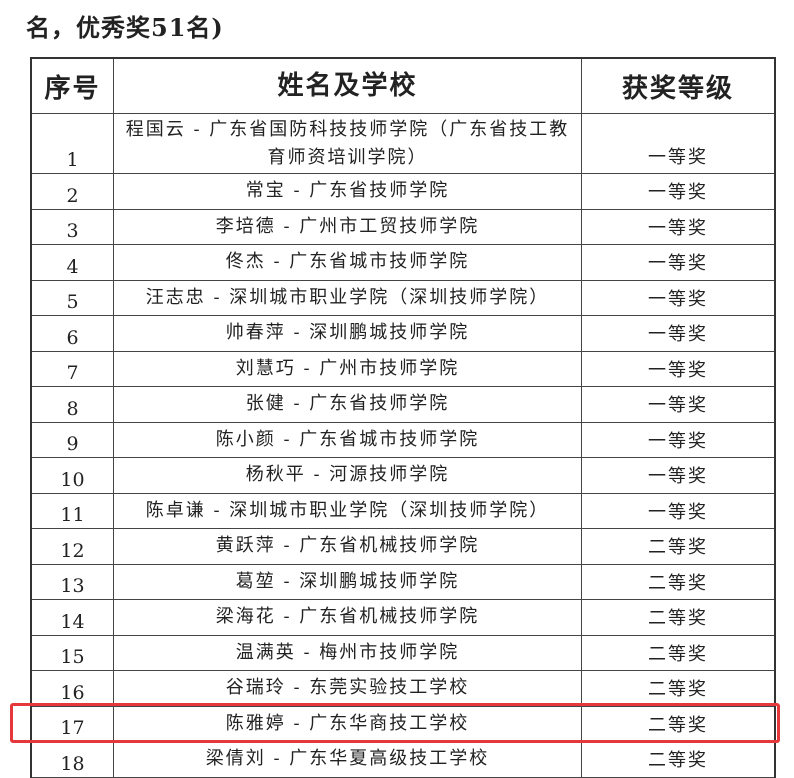  Describe the element at coordinates (348, 759) in the screenshot. I see `name-school: 梁倩刘 - 广东华夏高级技工学校` at that location.